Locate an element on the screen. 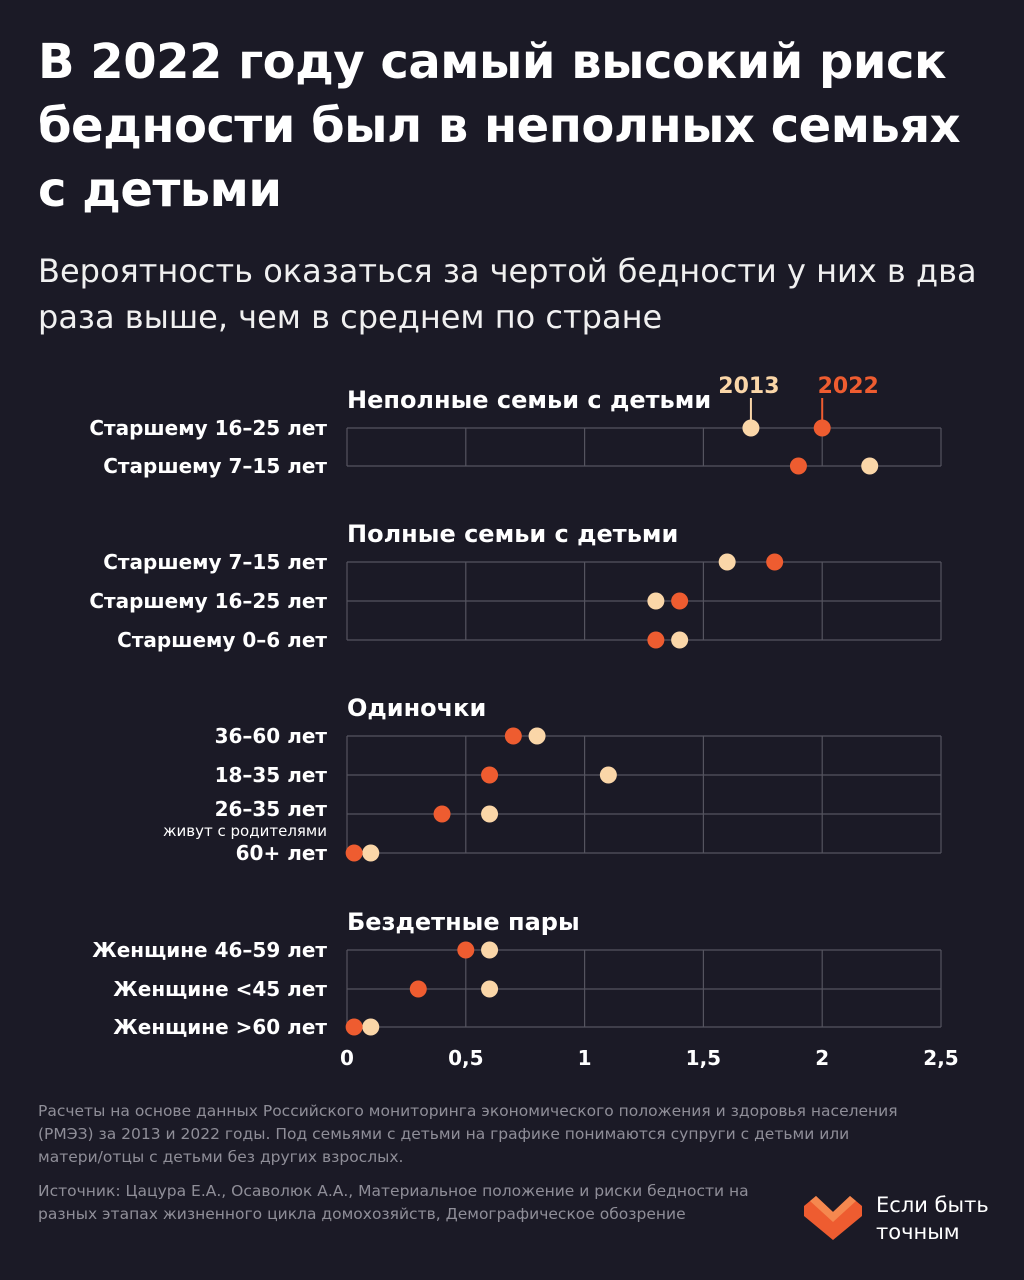 The height and width of the screenshot is (1280, 1024). brand-block: Если быть точным is located at coordinates (905, 1220).